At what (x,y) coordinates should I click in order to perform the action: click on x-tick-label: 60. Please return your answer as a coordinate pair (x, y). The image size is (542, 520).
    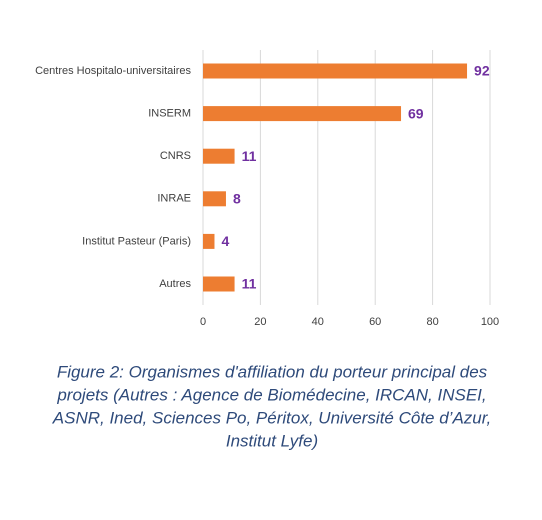
    Looking at the image, I should click on (375, 322).